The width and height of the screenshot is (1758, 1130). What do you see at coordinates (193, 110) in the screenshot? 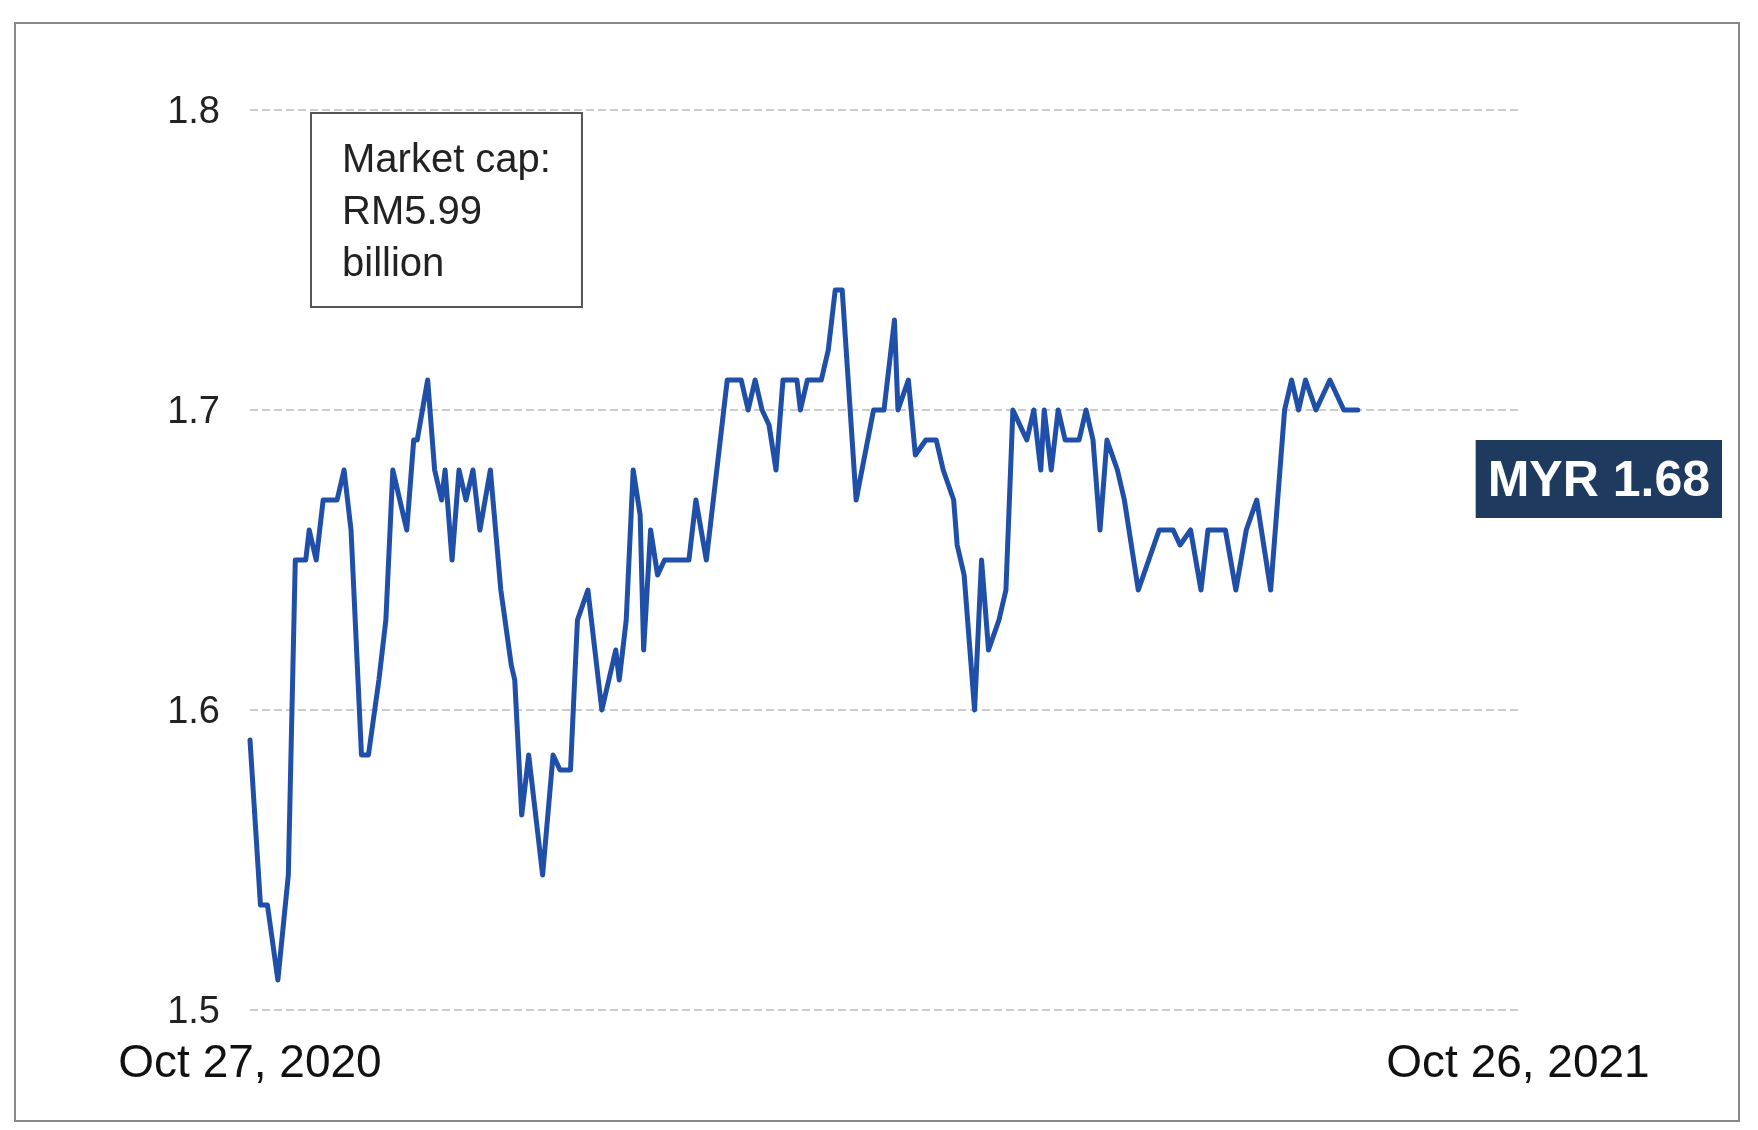
I see `y-tick-label: 1.8` at bounding box center [193, 110].